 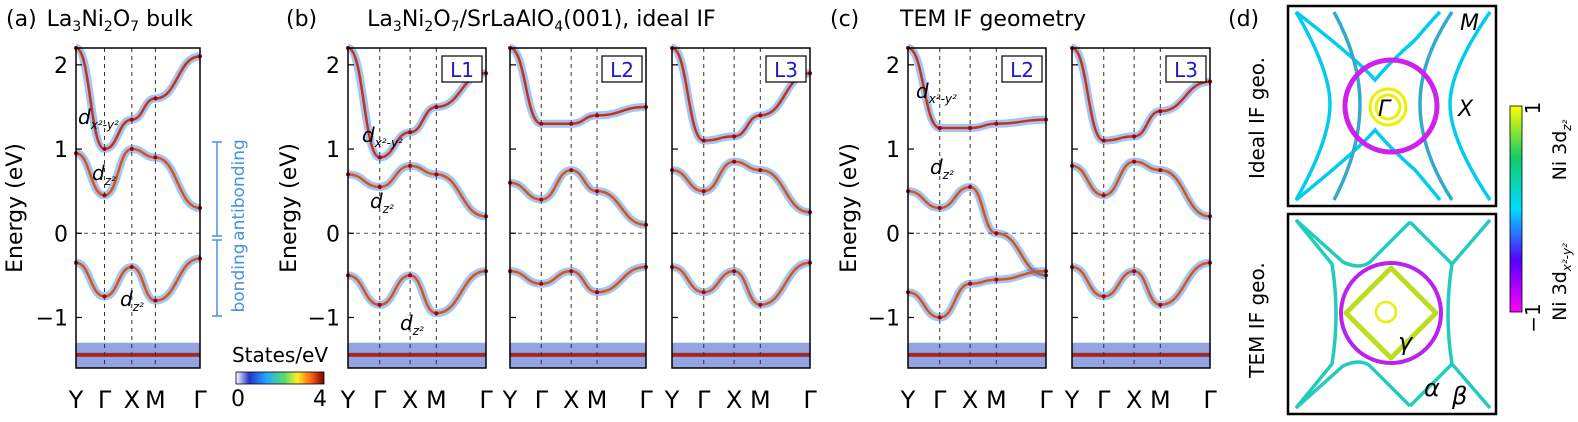 What do you see at coordinates (1353, 243) in the screenshot?
I see `fs-tem-beta-top` at bounding box center [1353, 243].